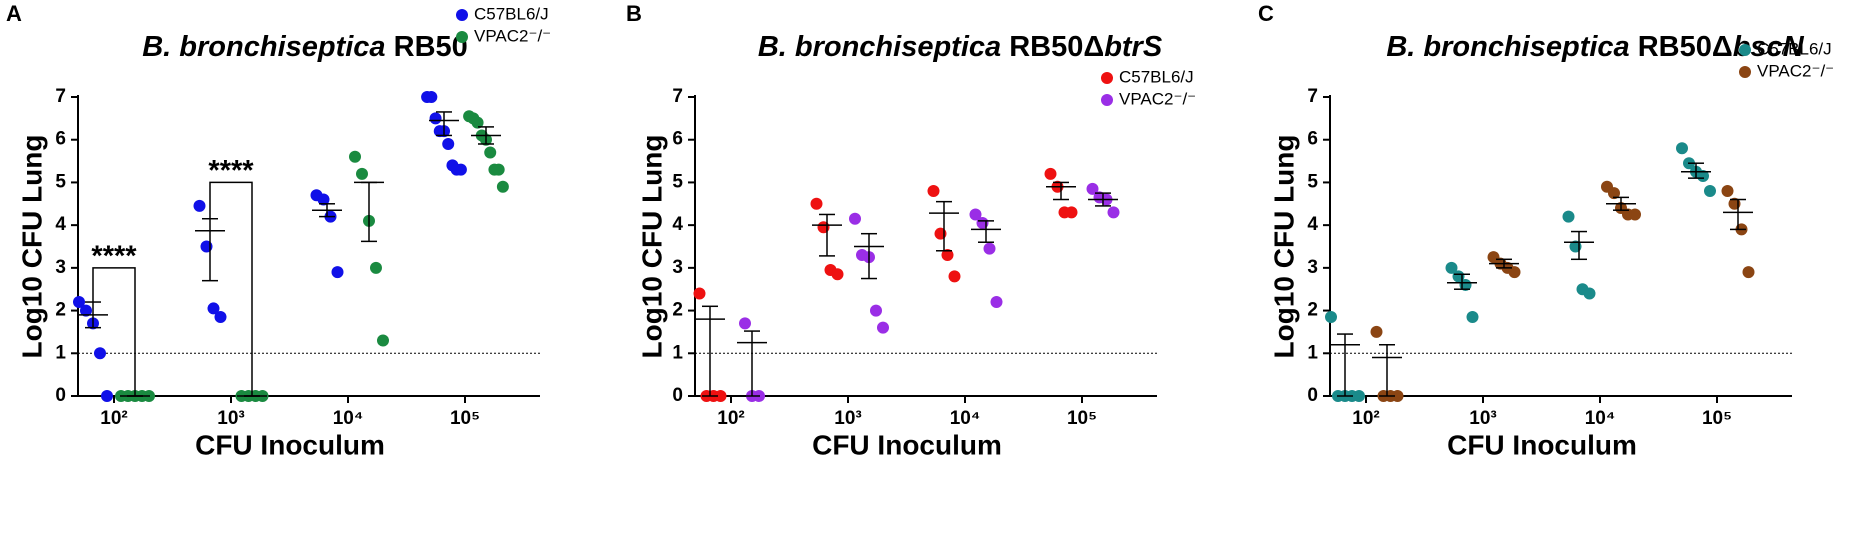 This screenshot has width=1875, height=553. I want to click on title-part: btrS, so click(1133, 47).